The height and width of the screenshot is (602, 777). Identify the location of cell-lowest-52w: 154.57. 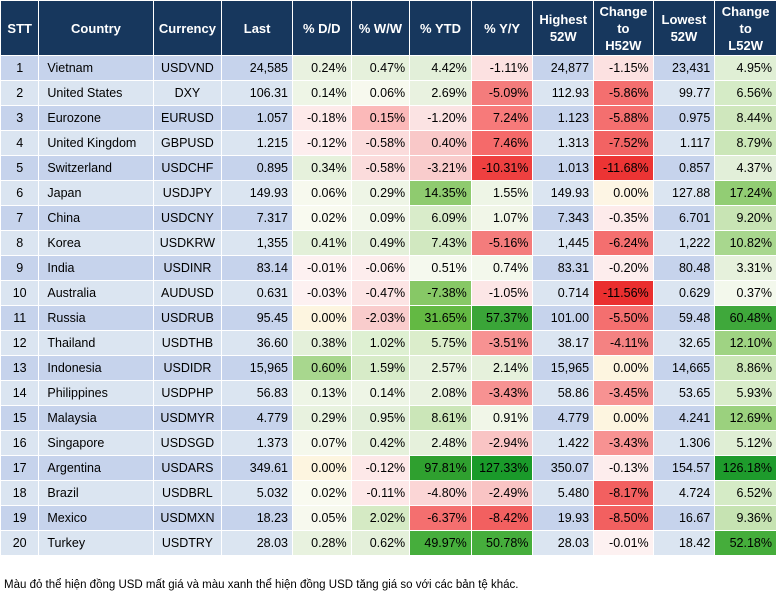
(684, 468).